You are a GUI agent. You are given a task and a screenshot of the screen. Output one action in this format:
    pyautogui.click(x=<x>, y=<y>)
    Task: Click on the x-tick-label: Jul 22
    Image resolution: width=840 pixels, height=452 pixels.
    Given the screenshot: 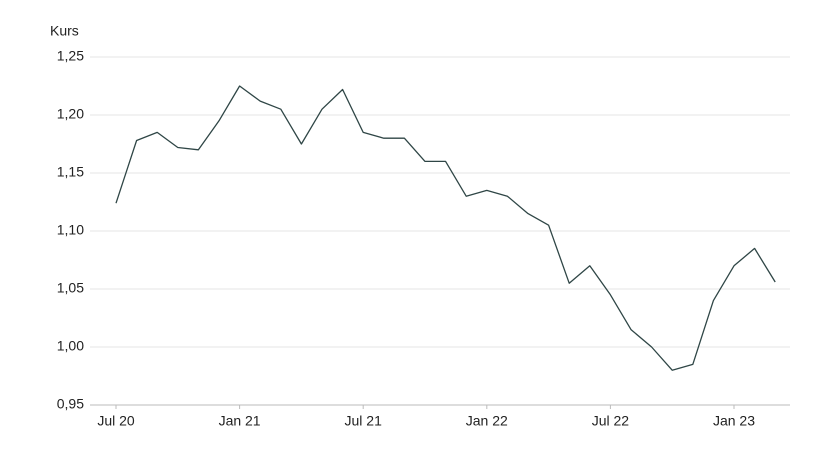 What is the action you would take?
    pyautogui.click(x=611, y=421)
    